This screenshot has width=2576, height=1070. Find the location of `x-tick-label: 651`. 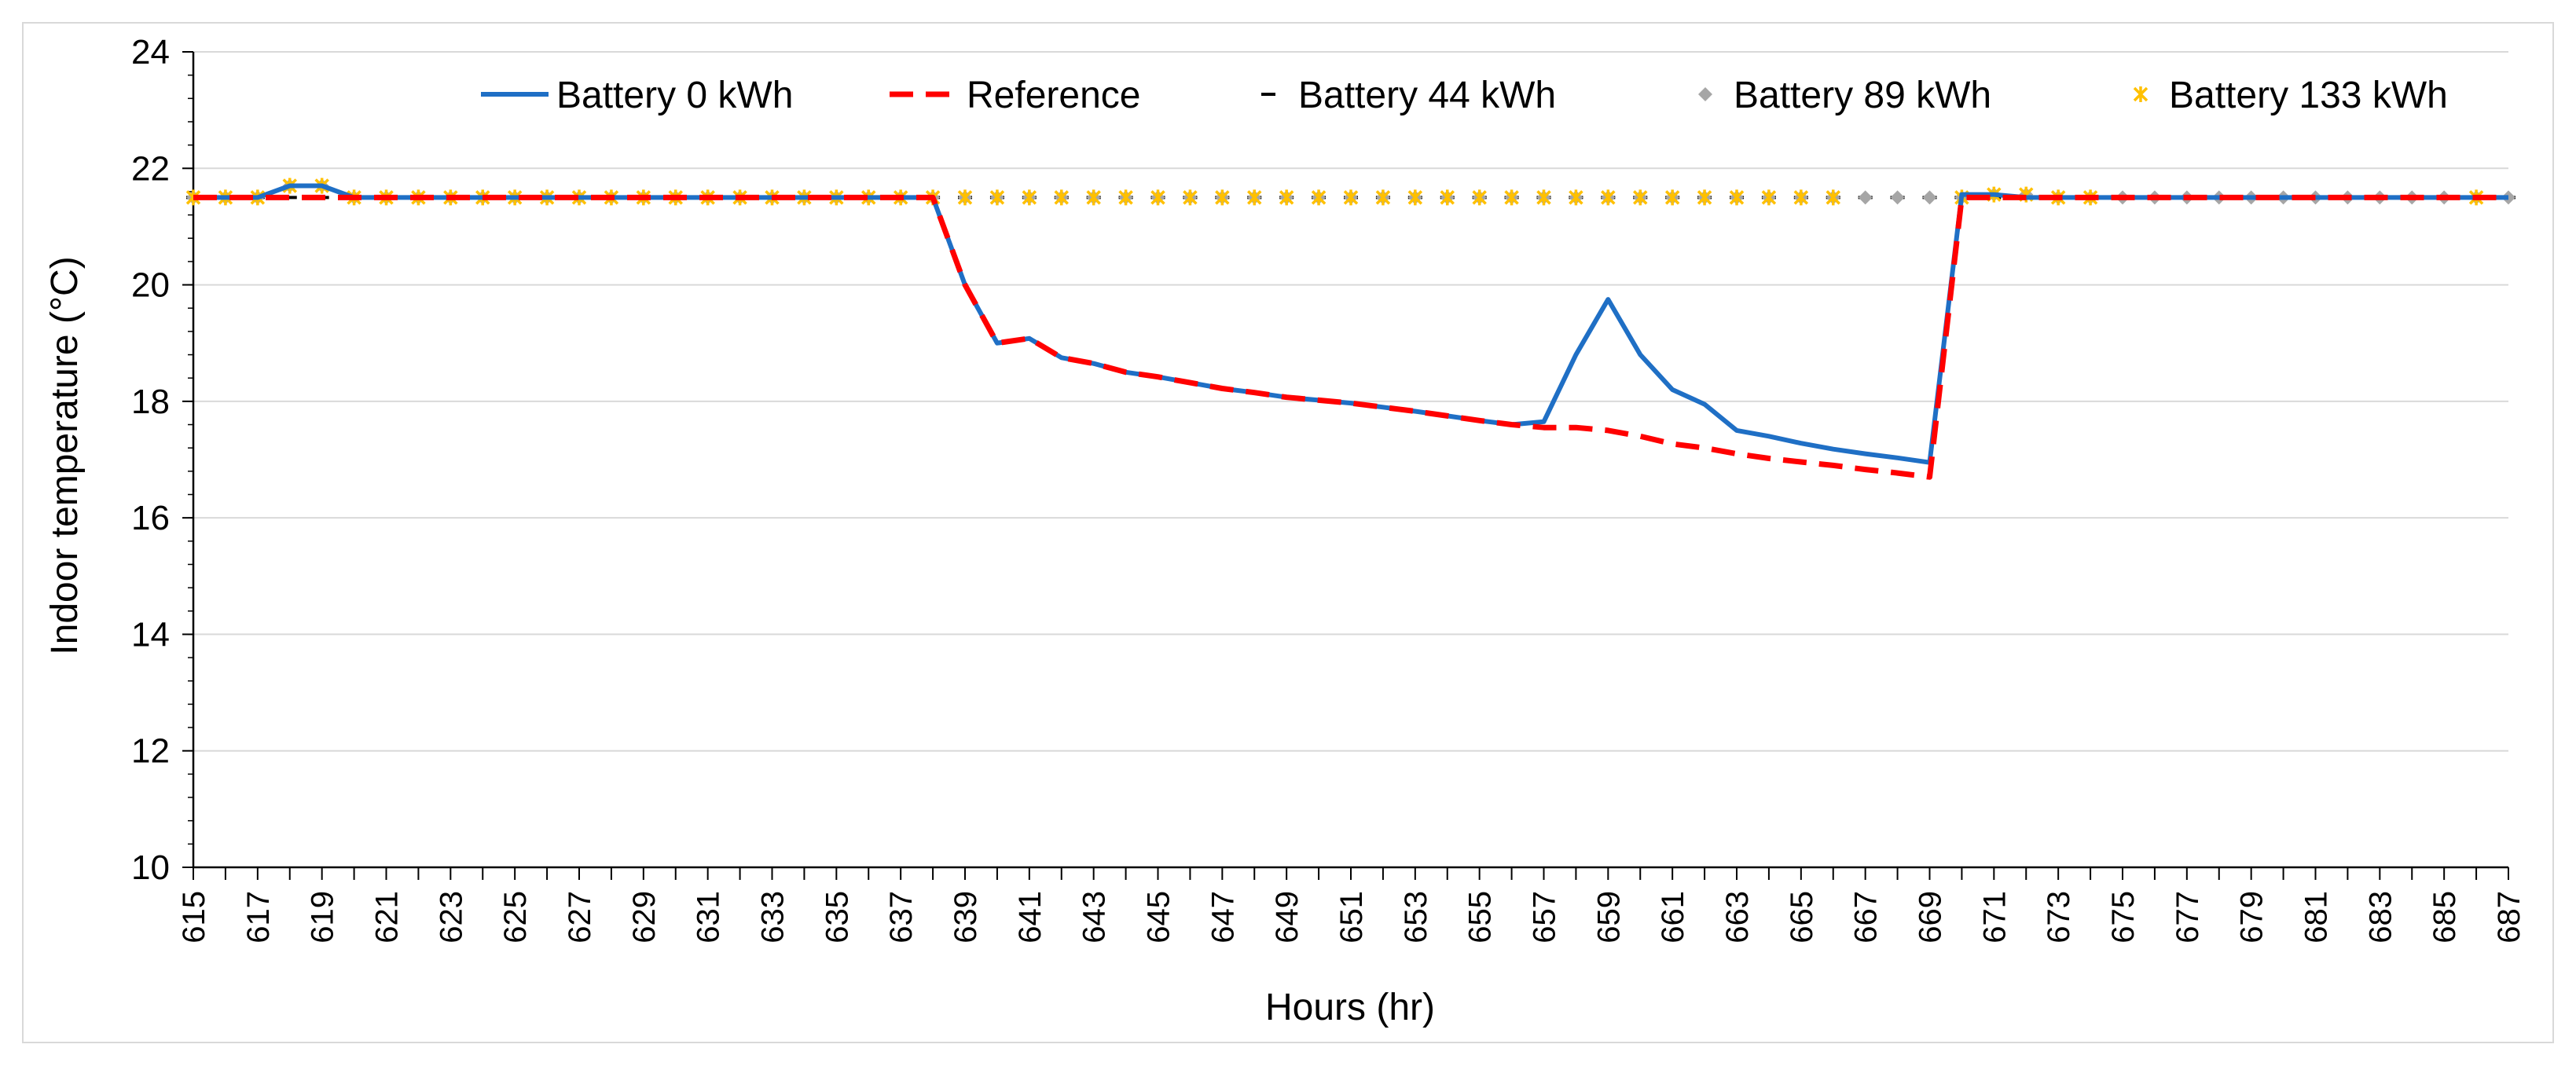

x-tick-label: 651 is located at coordinates (1352, 917).